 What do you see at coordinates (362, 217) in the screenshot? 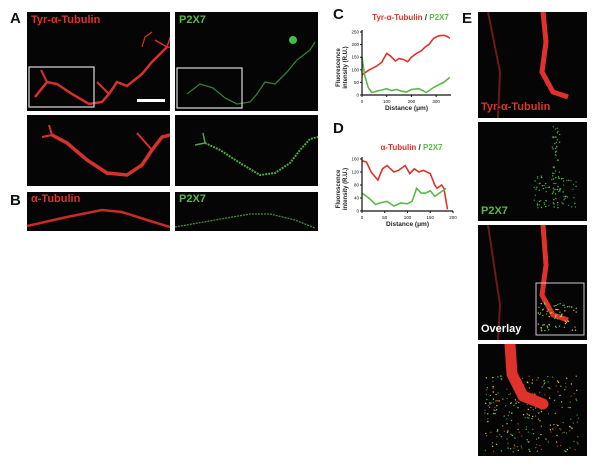
I see `x-tick-label: 0` at bounding box center [362, 217].